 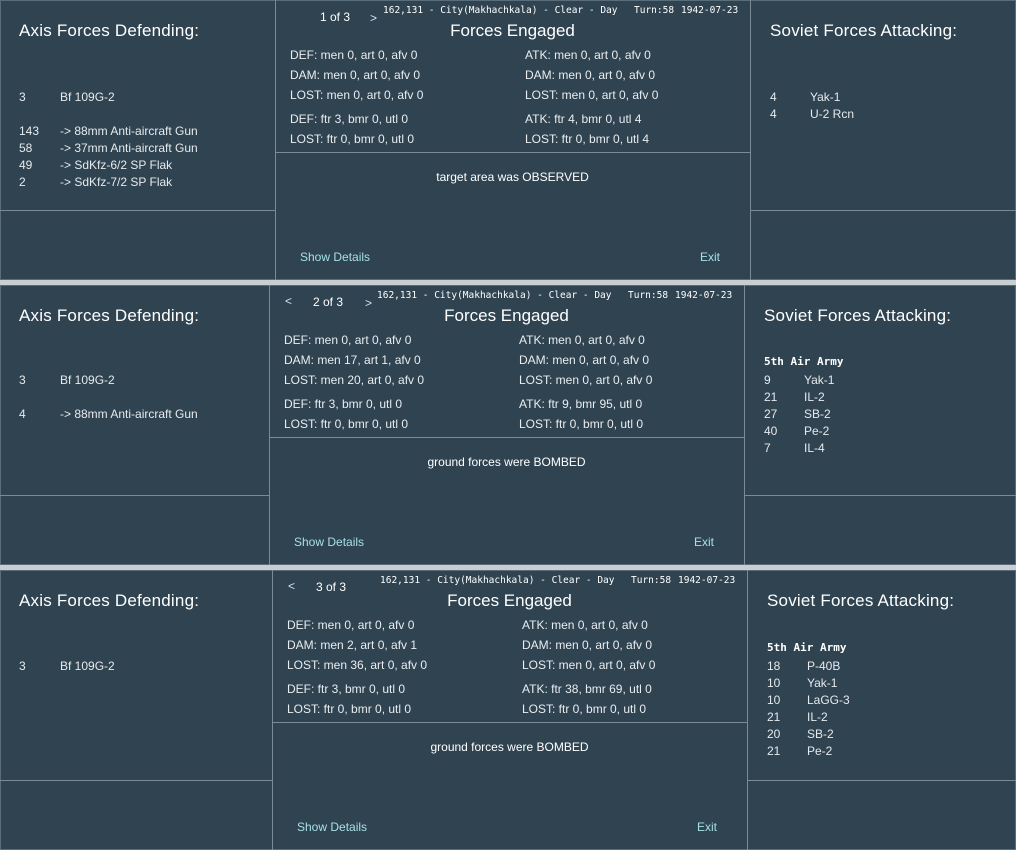 What do you see at coordinates (870, 97) in the screenshot?
I see `soviet-unit-row: 4 Yak-1` at bounding box center [870, 97].